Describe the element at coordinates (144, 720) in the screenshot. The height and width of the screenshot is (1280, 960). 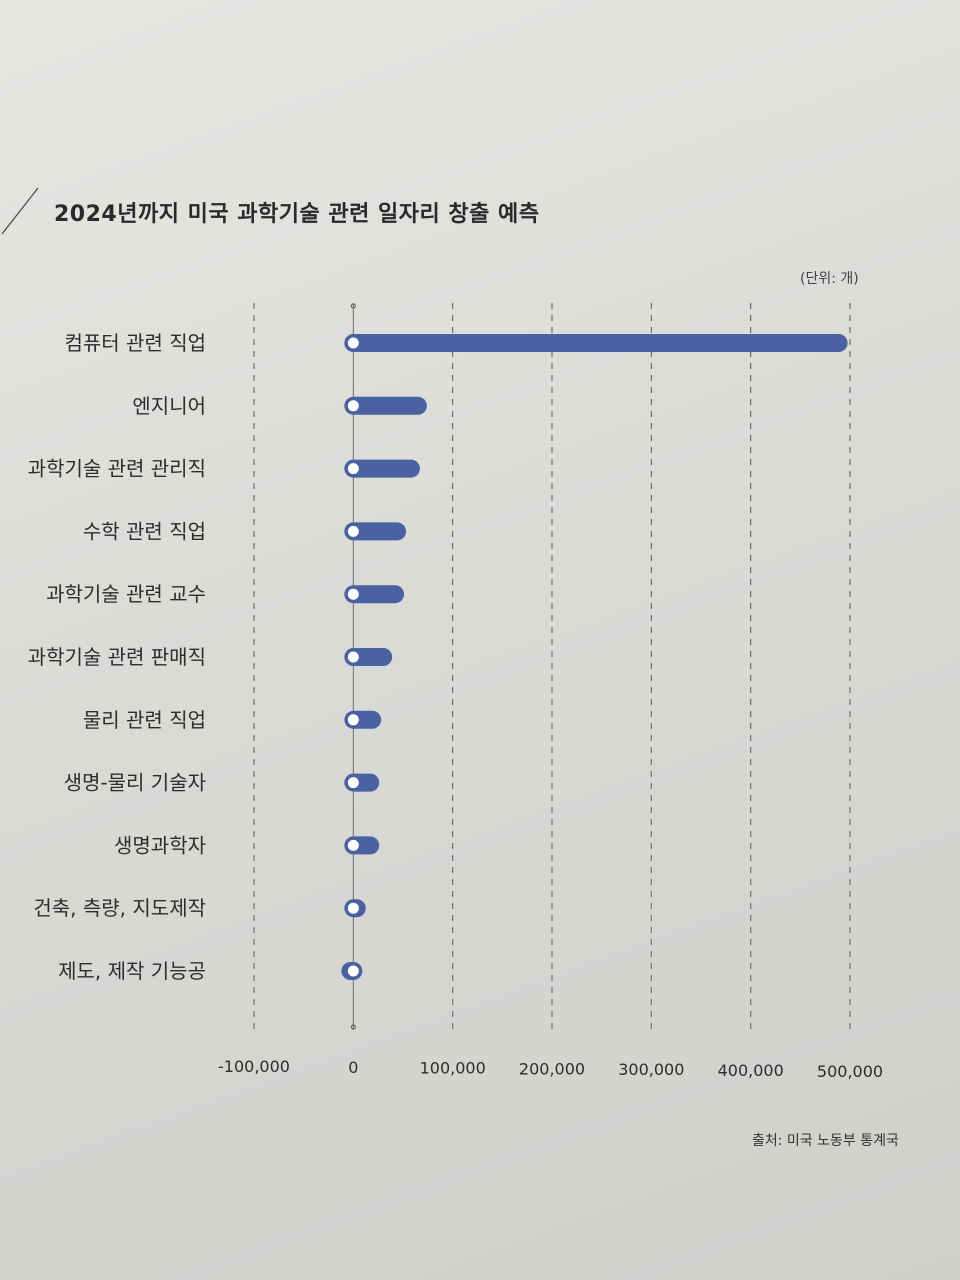
I see `category-label: 물리 관련 직업` at that location.